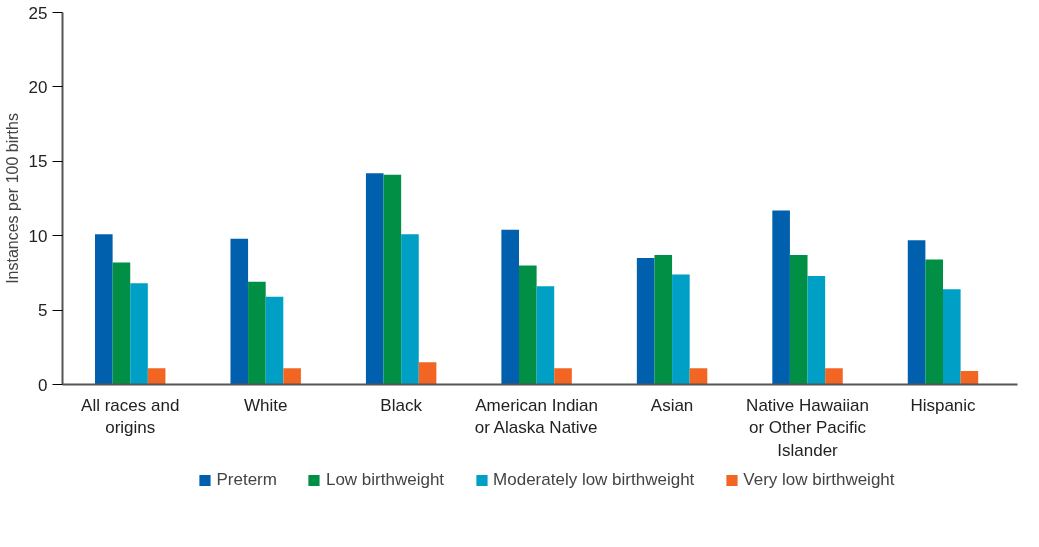 The image size is (1039, 547). Describe the element at coordinates (246, 480) in the screenshot. I see `legend-label: Preterm` at that location.